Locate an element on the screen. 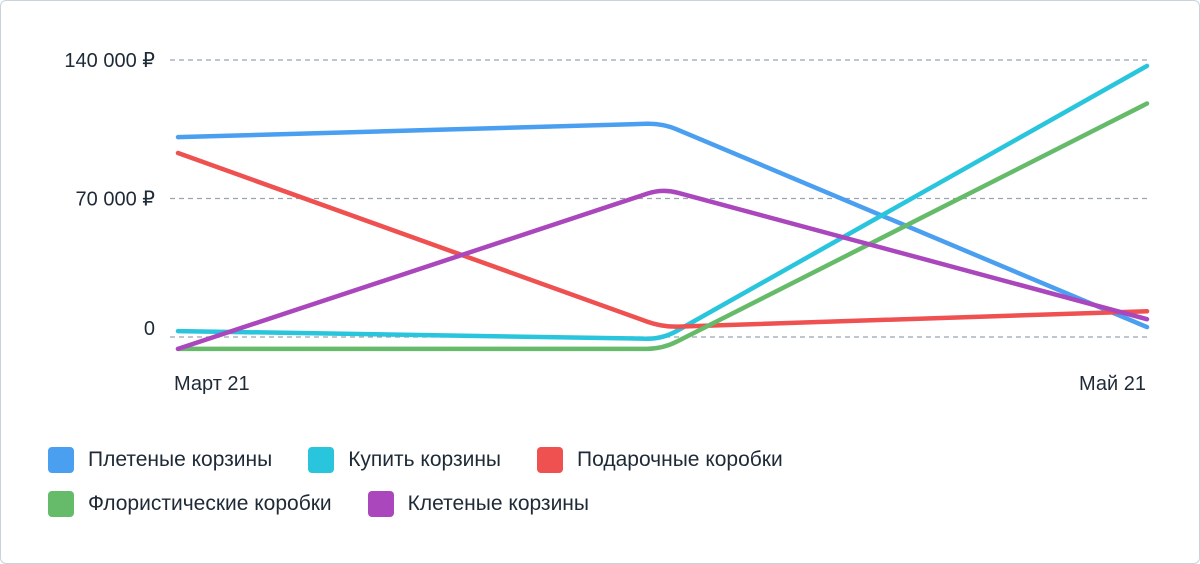  y-tick-label: 140 000 ₽ is located at coordinates (109, 61).